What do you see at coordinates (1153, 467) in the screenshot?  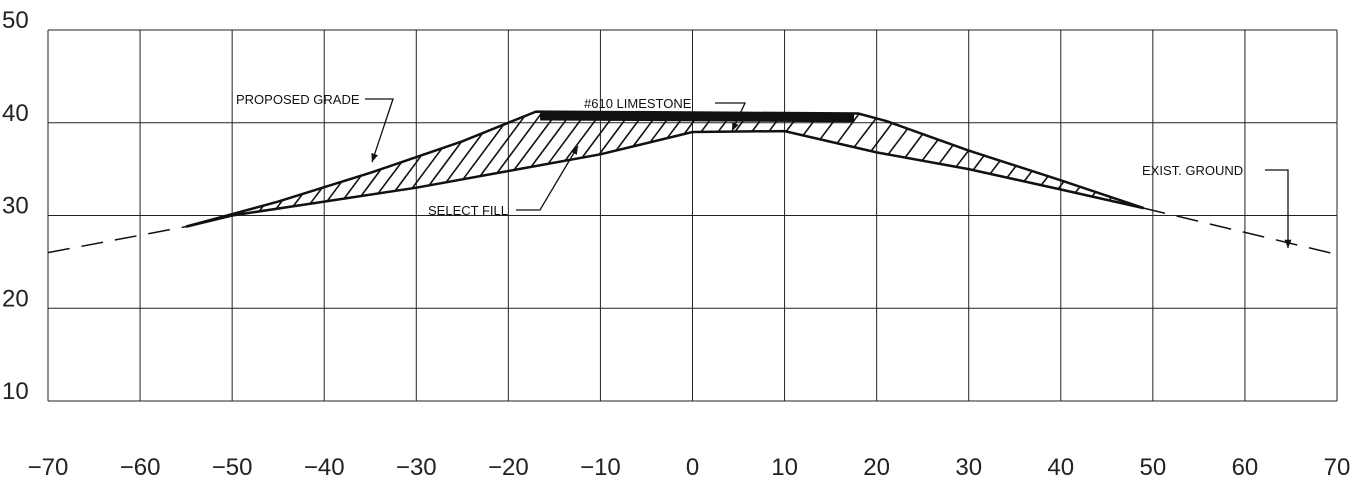 I see `x-tick-label: 50` at bounding box center [1153, 467].